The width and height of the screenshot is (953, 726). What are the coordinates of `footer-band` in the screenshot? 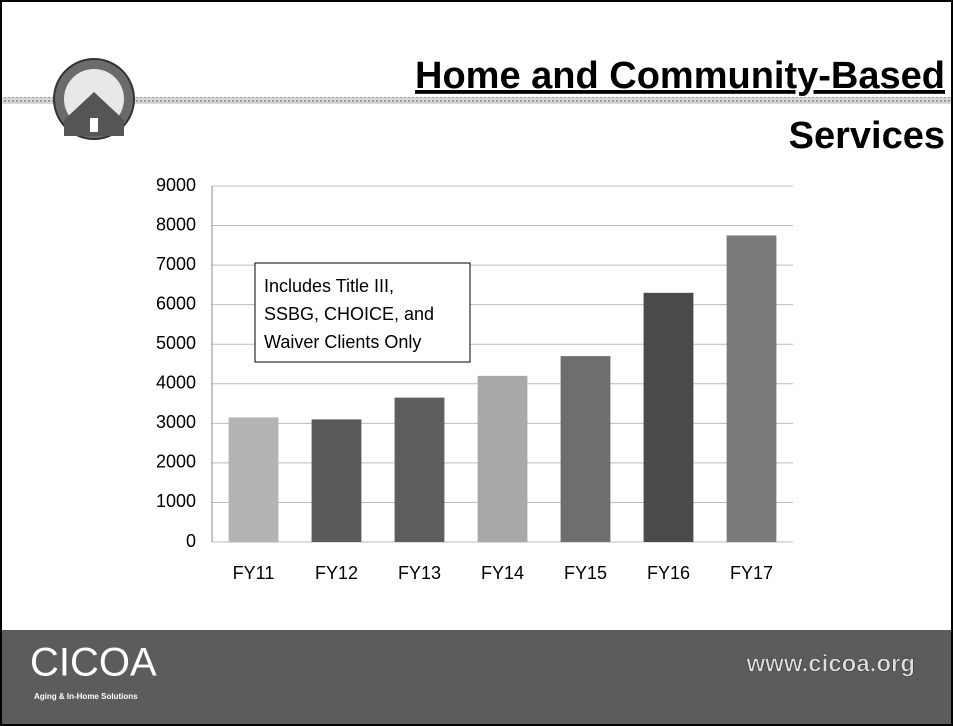 It's located at (476, 677).